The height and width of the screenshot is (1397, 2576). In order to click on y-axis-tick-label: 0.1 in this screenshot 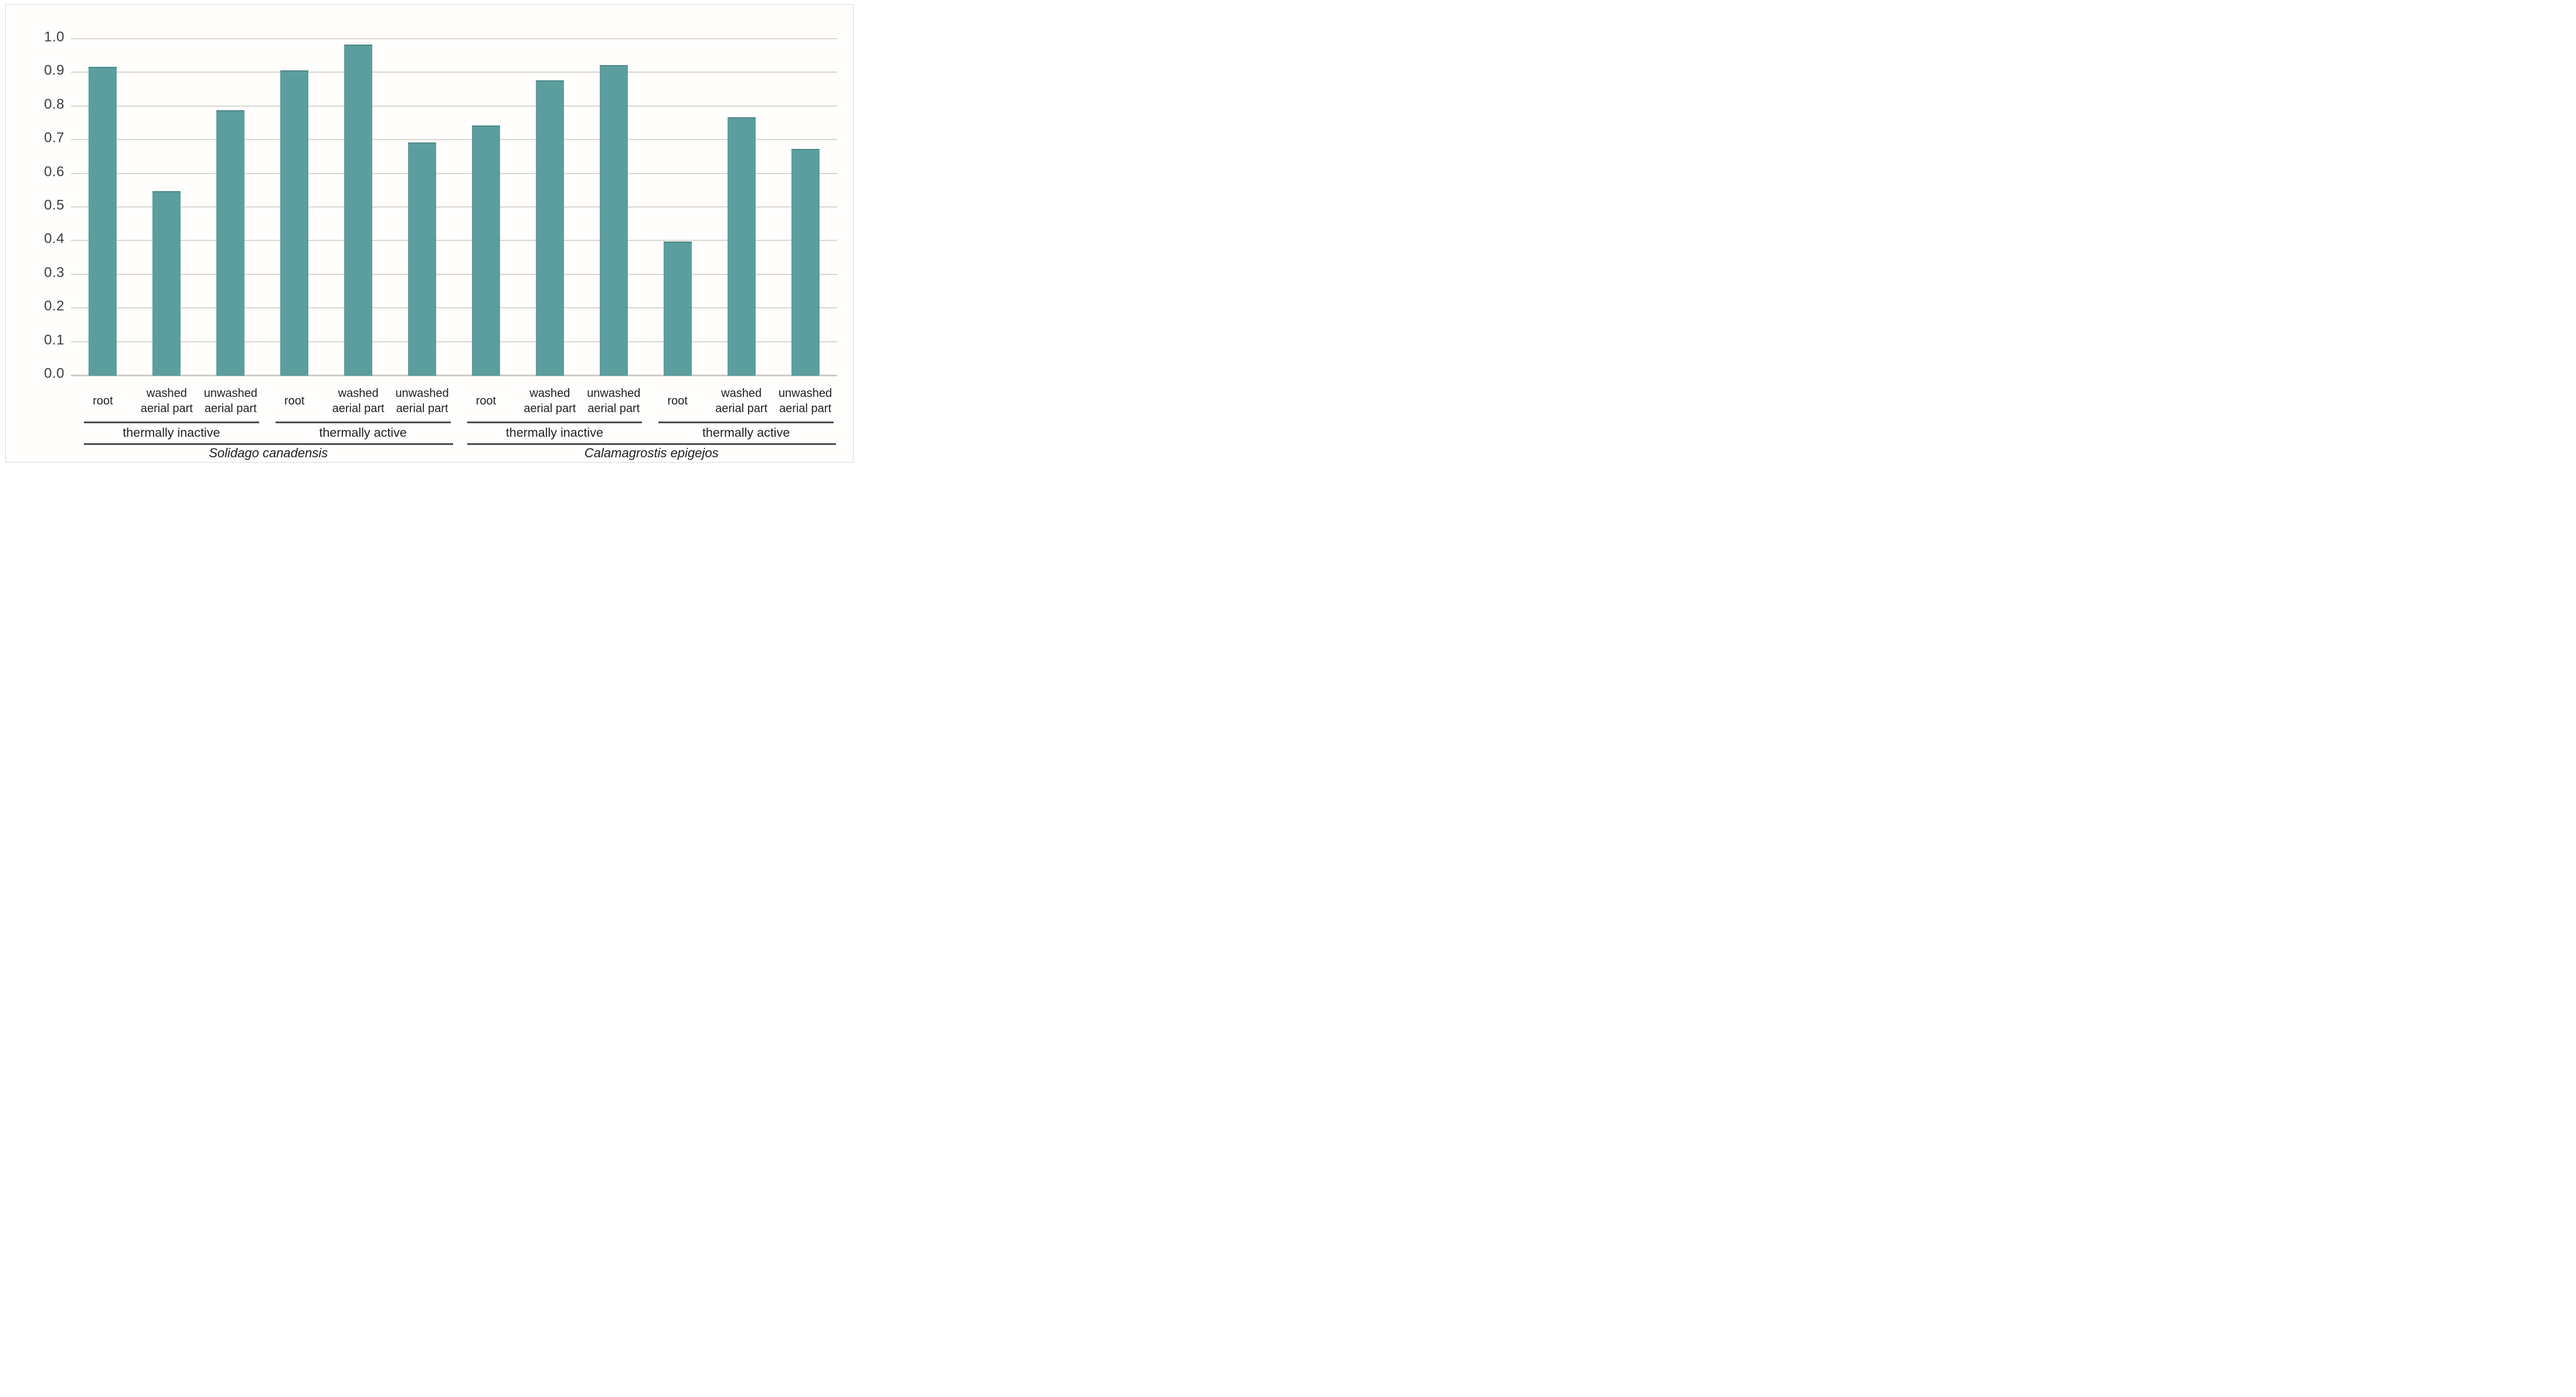, I will do `click(54, 339)`.